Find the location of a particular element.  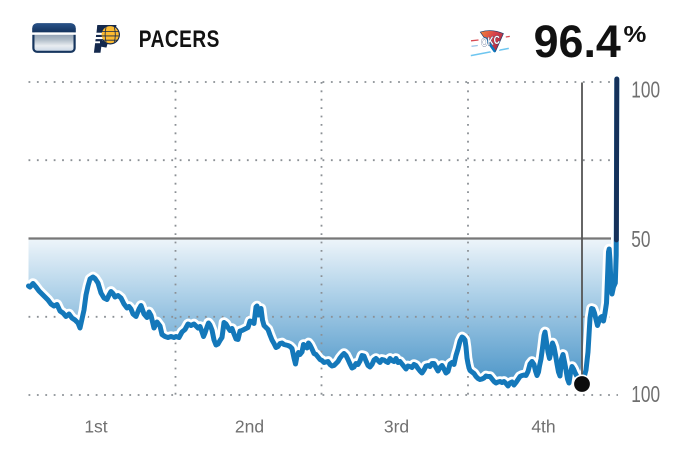

svg-text: 96.4 is located at coordinates (577, 40).